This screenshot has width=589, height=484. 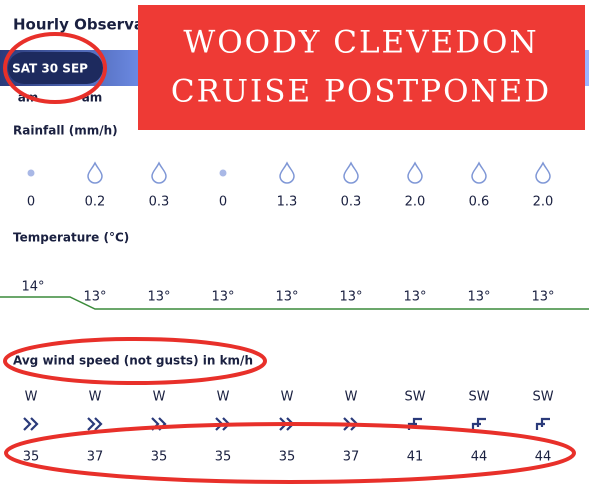 What do you see at coordinates (32, 287) in the screenshot?
I see `temperature-value: 14°` at bounding box center [32, 287].